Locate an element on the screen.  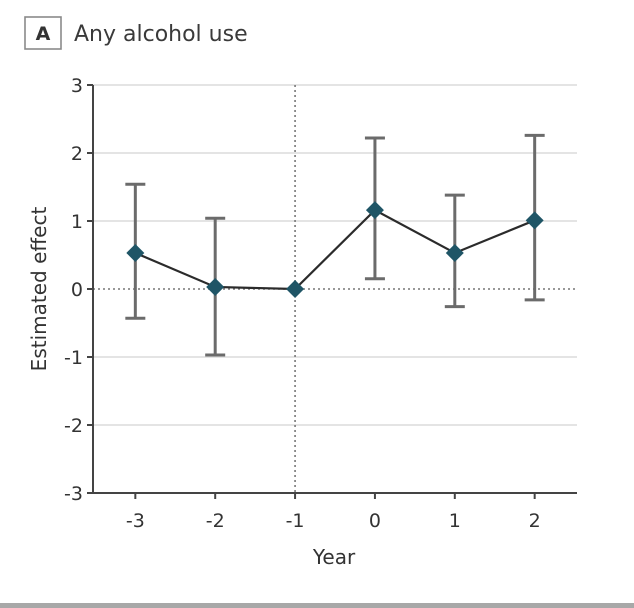
y-tick-label: -1 is located at coordinates (73, 358).